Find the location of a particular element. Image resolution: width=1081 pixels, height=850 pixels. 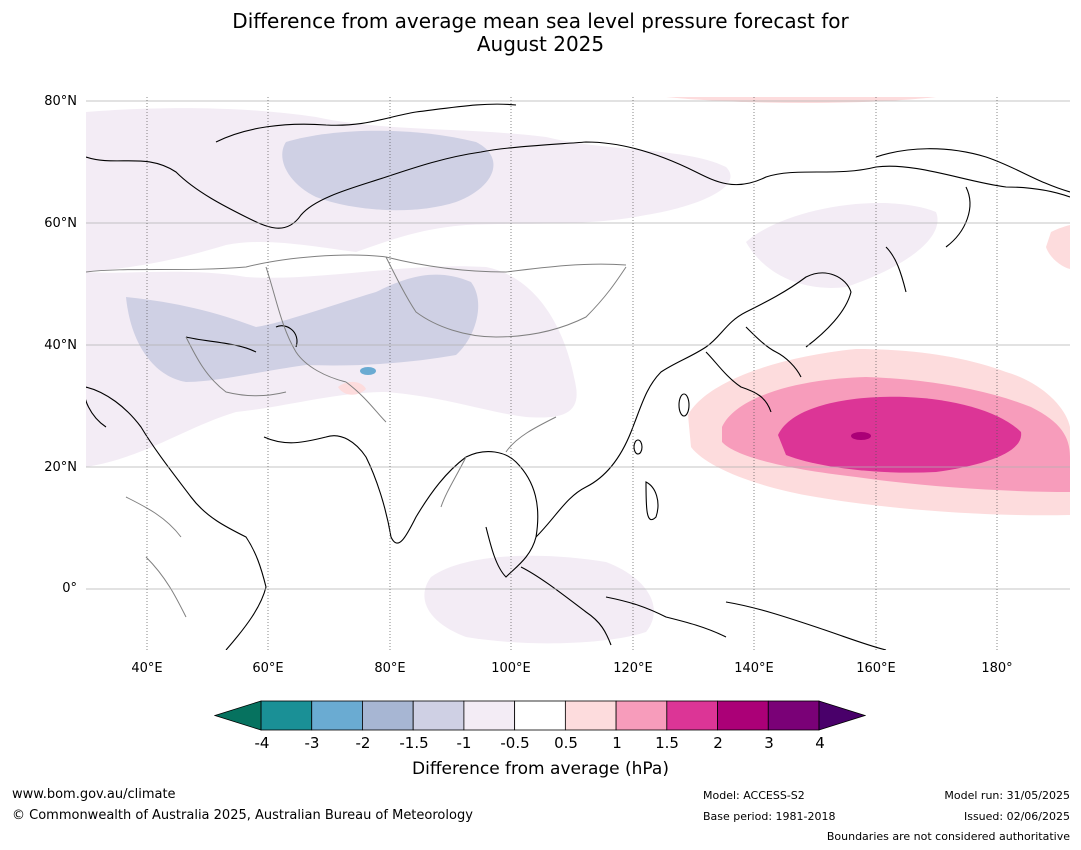

lat-label-0: 0° is located at coordinates (69, 588).